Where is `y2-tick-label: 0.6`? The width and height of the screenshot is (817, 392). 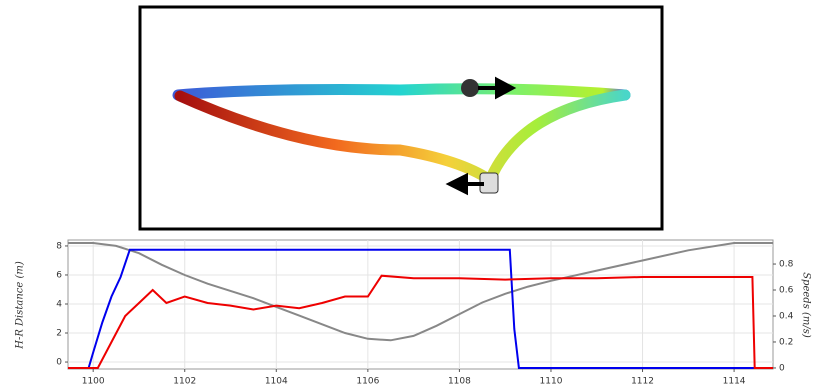
y2-tick-label: 0.6 is located at coordinates (786, 291).